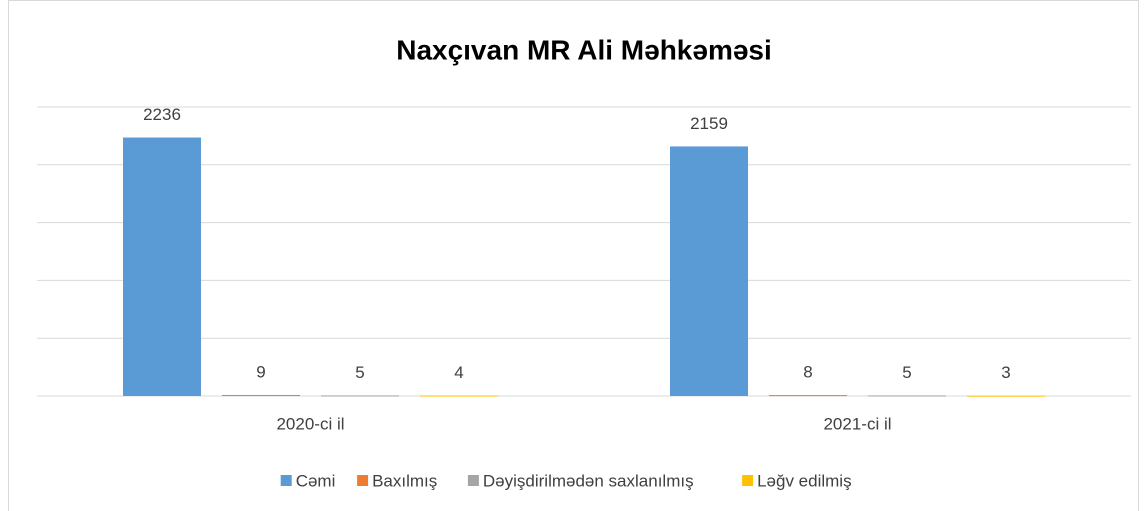  I want to click on data-label: 2159, so click(709, 123).